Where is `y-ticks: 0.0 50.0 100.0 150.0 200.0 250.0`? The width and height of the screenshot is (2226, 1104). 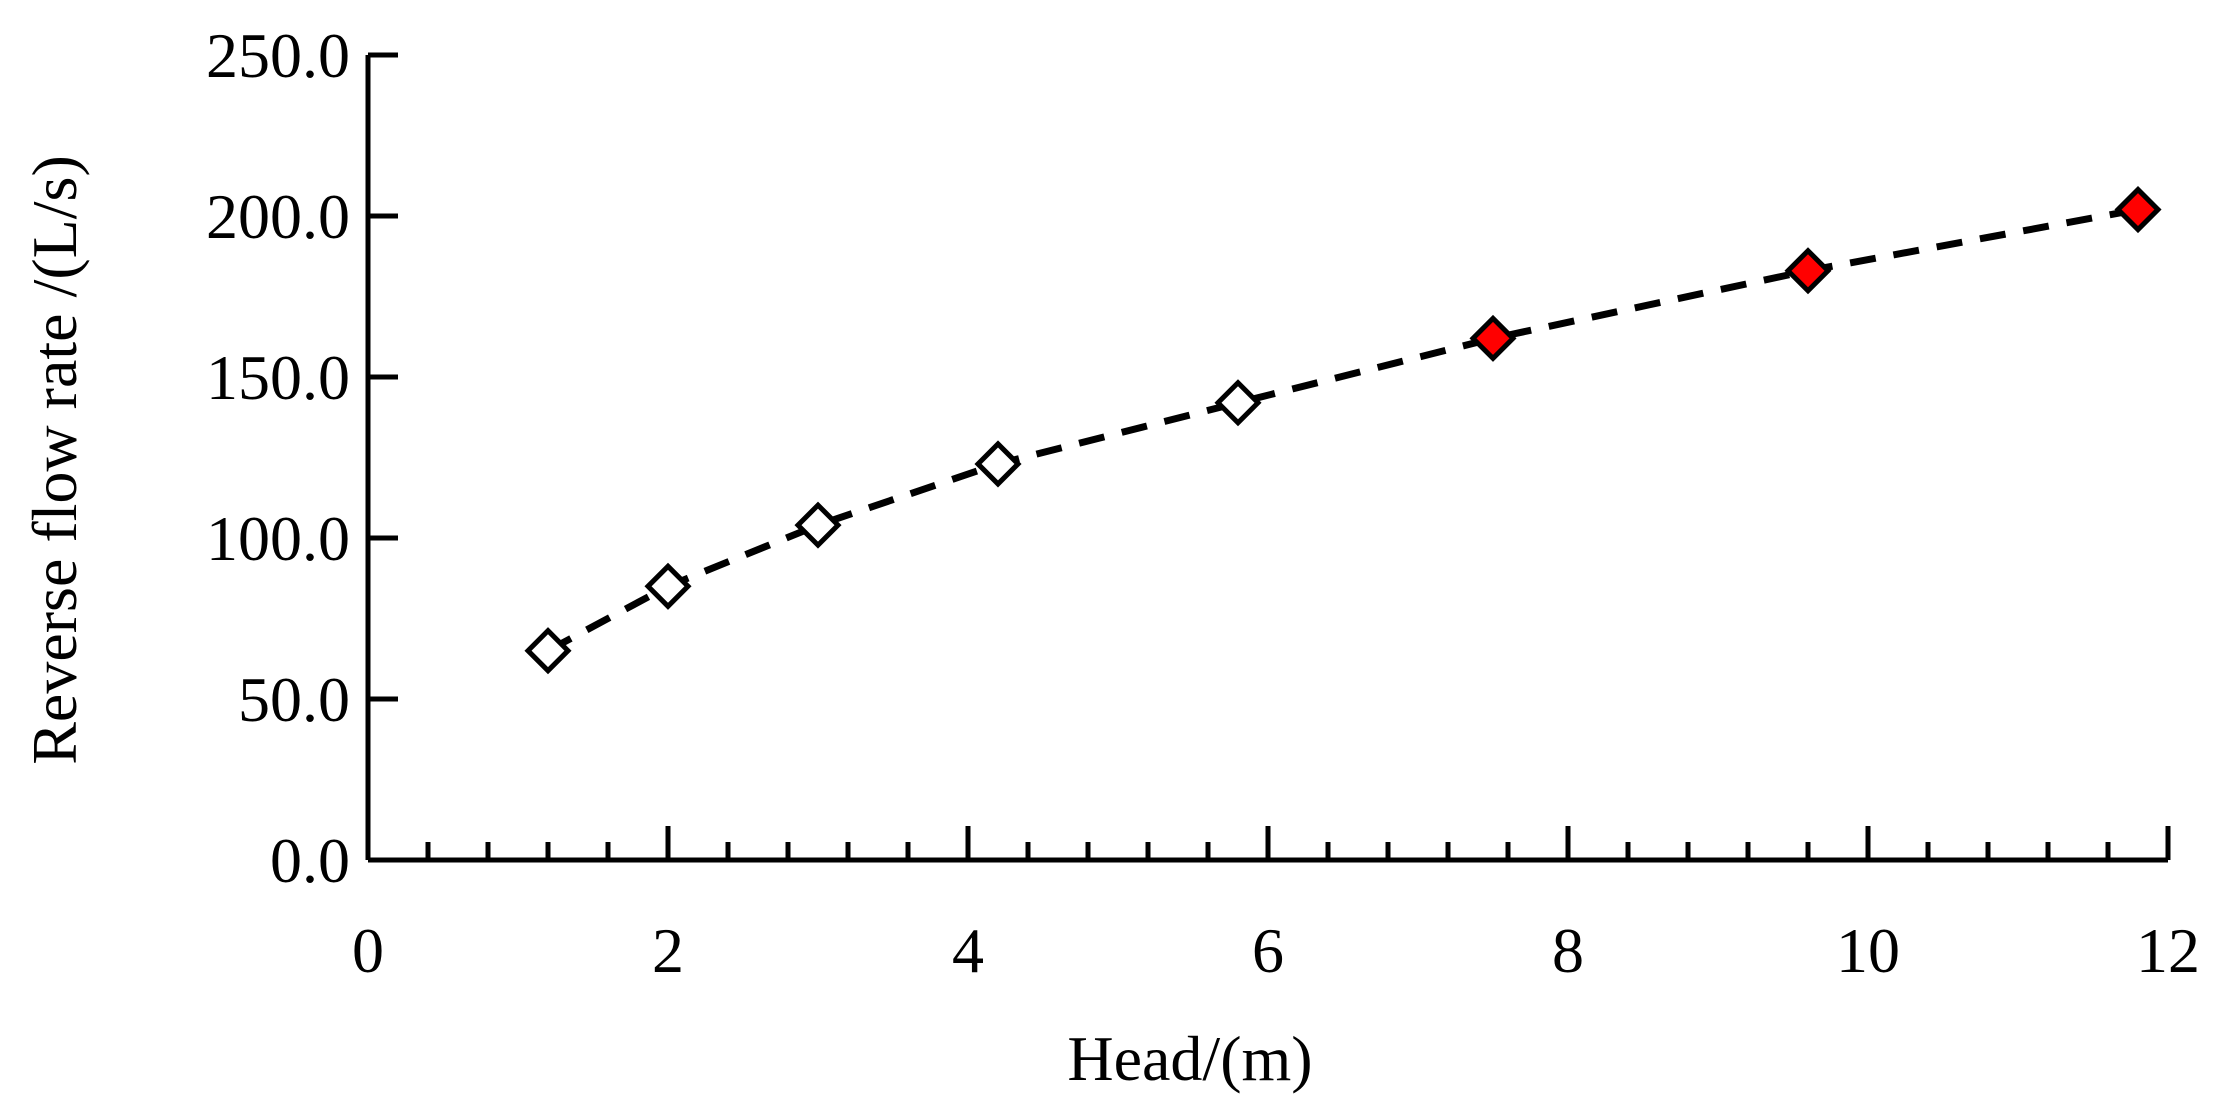
y-ticks: 0.0 50.0 100.0 150.0 200.0 250.0 is located at coordinates (302, 458).